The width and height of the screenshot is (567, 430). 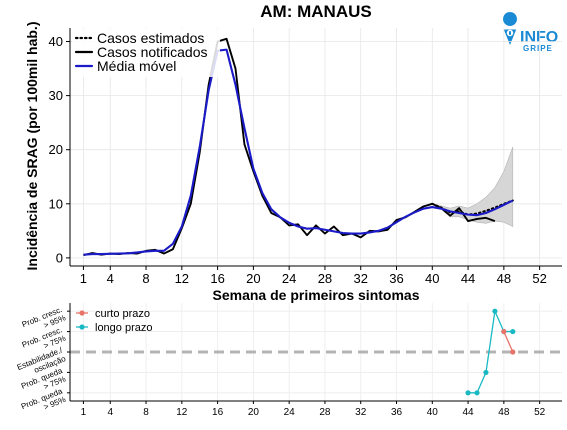 What do you see at coordinates (56, 95) in the screenshot?
I see `y-tick-label: 30` at bounding box center [56, 95].